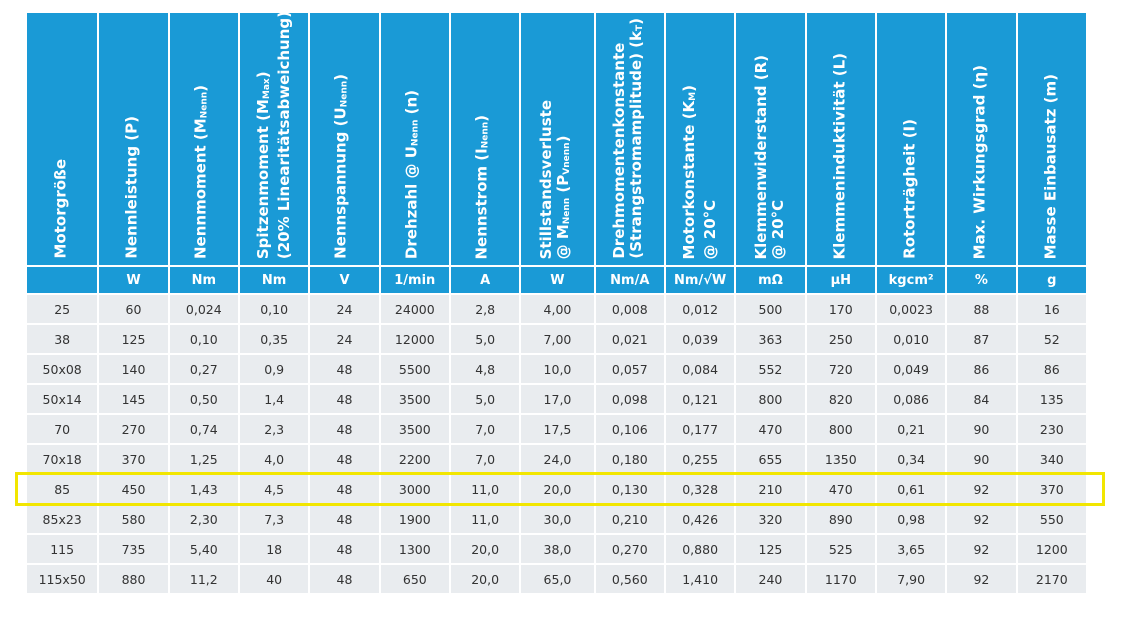 The width and height of the screenshot is (1127, 642). What do you see at coordinates (62, 339) in the screenshot?
I see `table-cell: 38` at bounding box center [62, 339].